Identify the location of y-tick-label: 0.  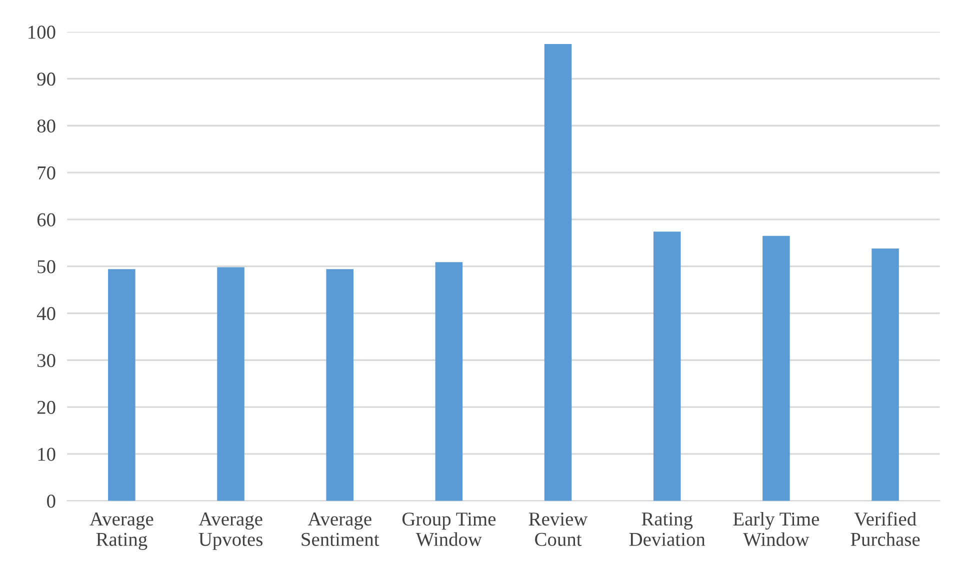
(51, 501).